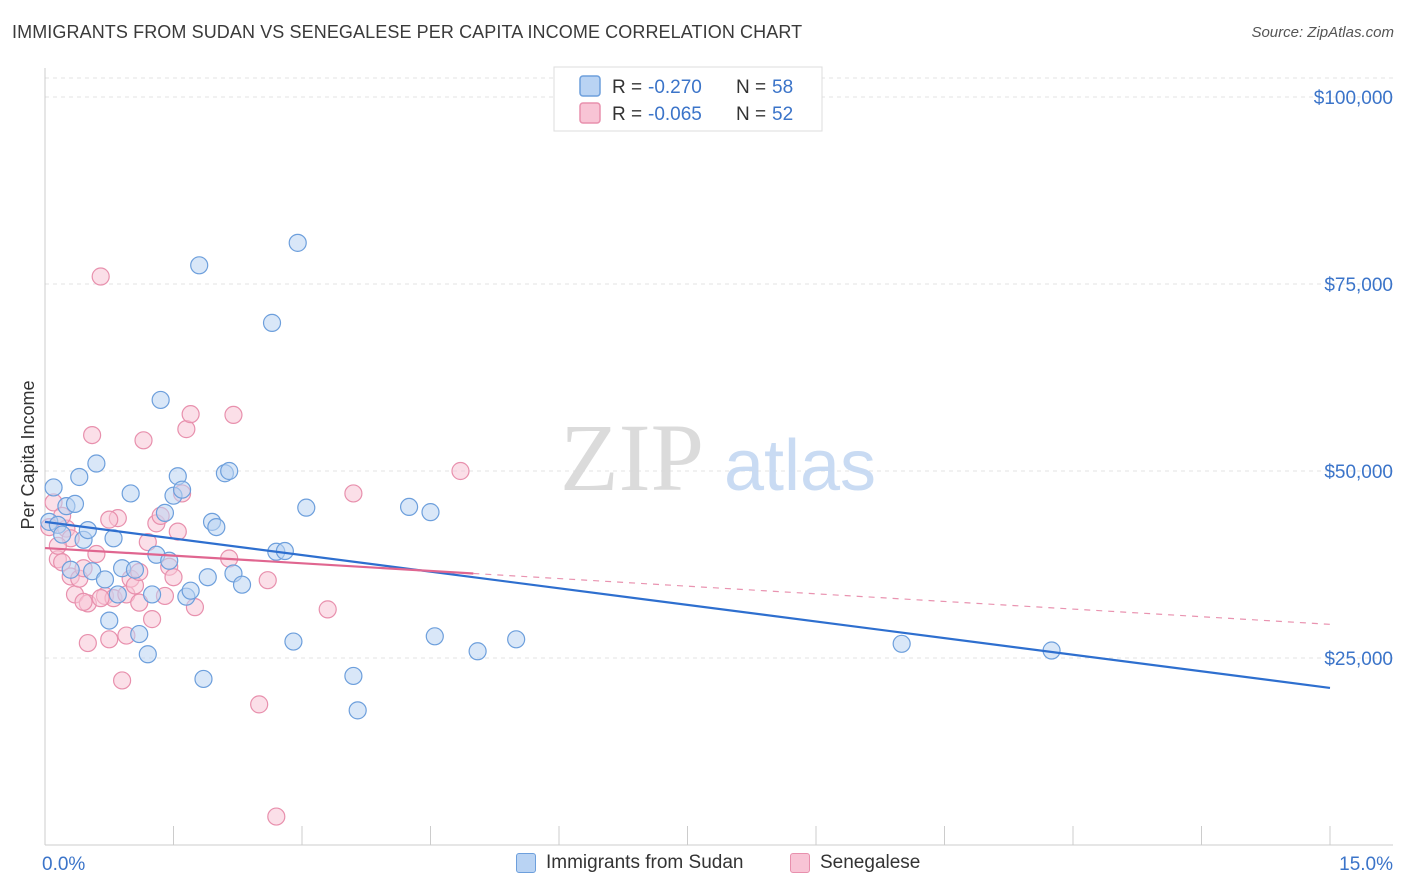 The height and width of the screenshot is (892, 1406). I want to click on legend-r-value-2: -0.065, so click(675, 114).